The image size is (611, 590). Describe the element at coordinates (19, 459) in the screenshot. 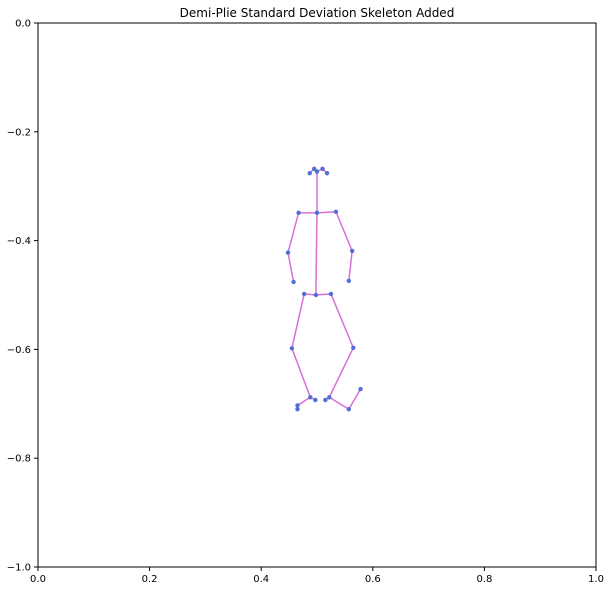

I see `y-tick-label: −0.8` at that location.